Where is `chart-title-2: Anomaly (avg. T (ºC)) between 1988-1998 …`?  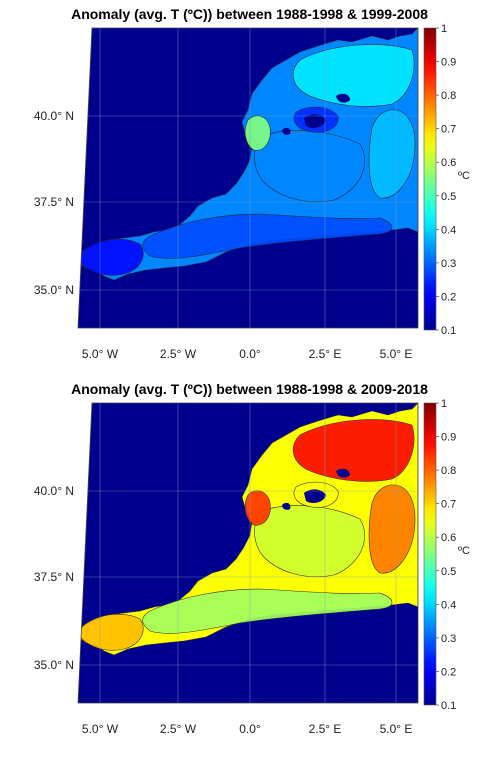 chart-title-2: Anomaly (avg. T (ºC)) between 1988-1998 … is located at coordinates (249, 389).